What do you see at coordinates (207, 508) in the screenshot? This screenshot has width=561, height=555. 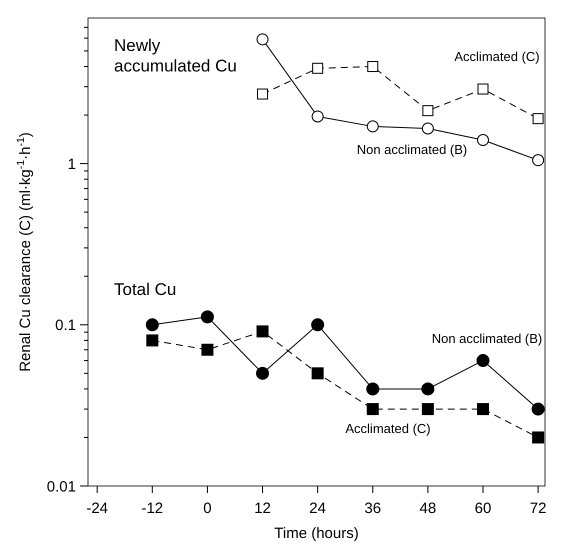 I see `x-tick-label: 0` at bounding box center [207, 508].